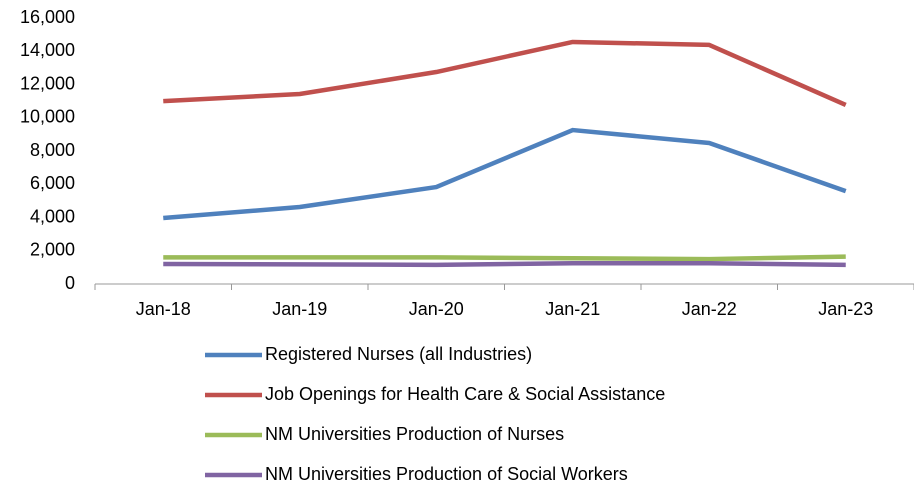 This screenshot has height=491, width=914. I want to click on y-tick-label: 6,000, so click(52, 183).